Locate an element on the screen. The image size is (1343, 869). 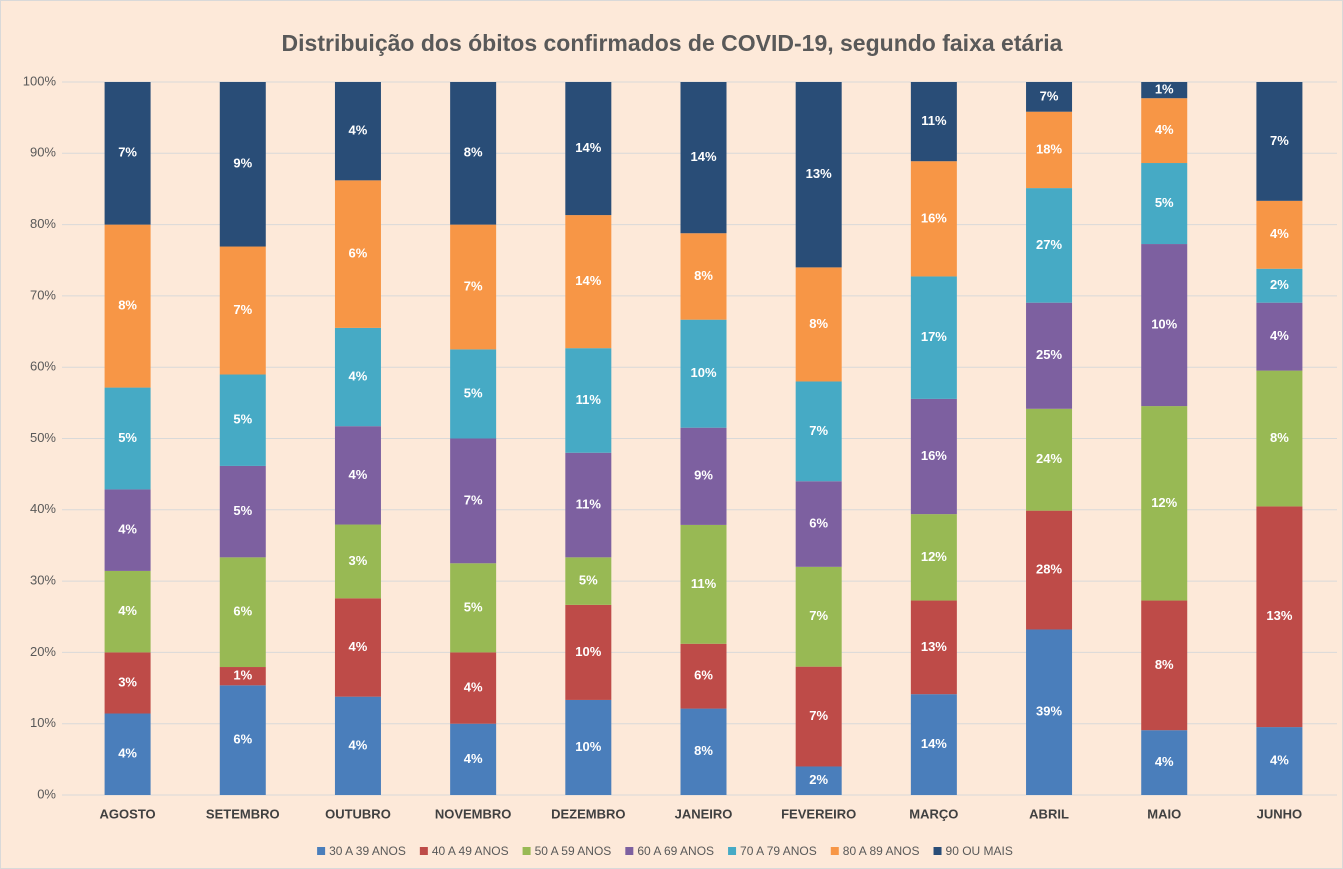
x-tick-label: AGOSTO is located at coordinates (128, 813).